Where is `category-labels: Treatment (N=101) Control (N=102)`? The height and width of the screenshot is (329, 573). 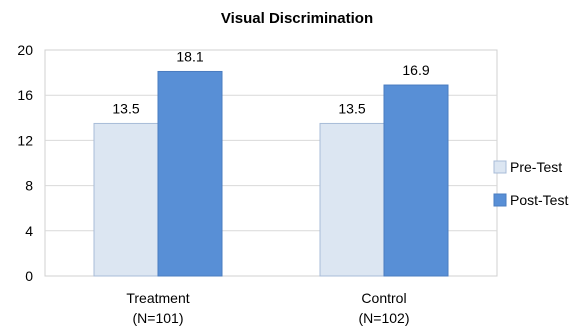
category-labels: Treatment (N=101) Control (N=102) is located at coordinates (267, 308).